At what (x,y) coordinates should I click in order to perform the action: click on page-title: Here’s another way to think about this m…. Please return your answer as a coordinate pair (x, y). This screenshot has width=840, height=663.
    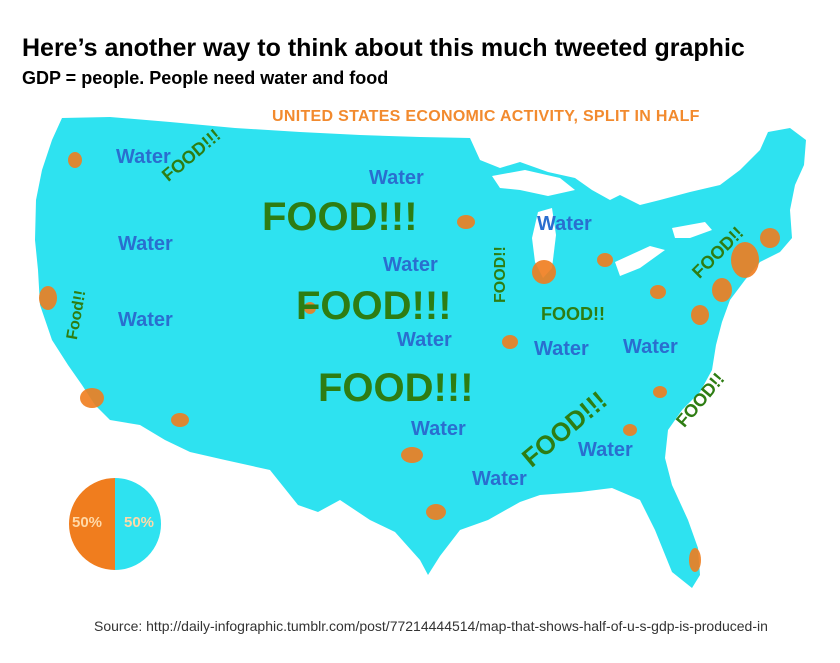
    Looking at the image, I should click on (383, 48).